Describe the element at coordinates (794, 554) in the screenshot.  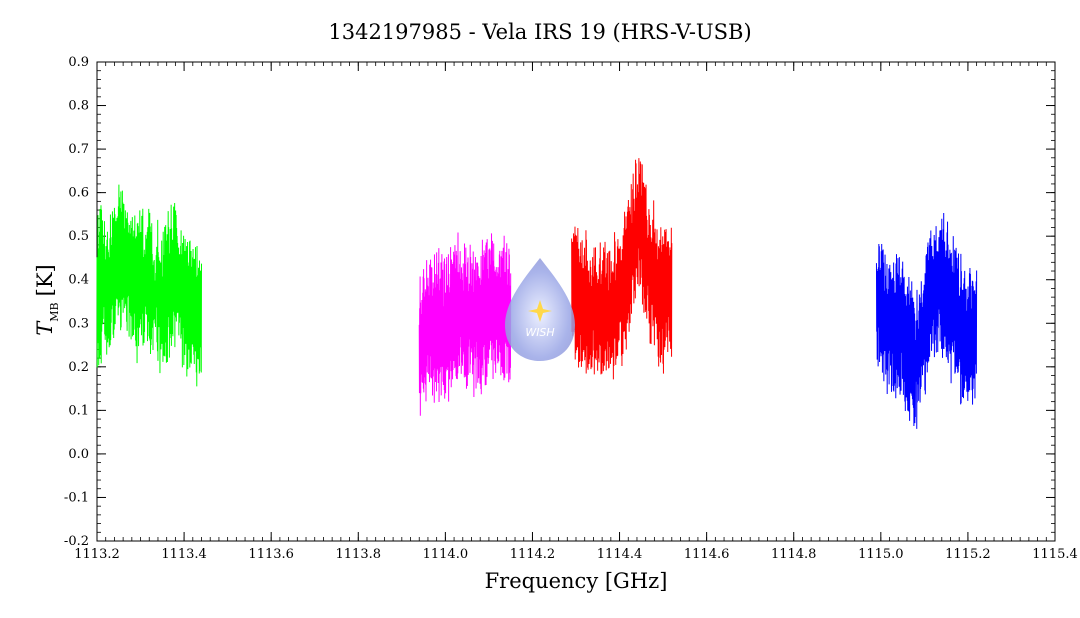
I see `x-tick-label: 1114.8` at that location.